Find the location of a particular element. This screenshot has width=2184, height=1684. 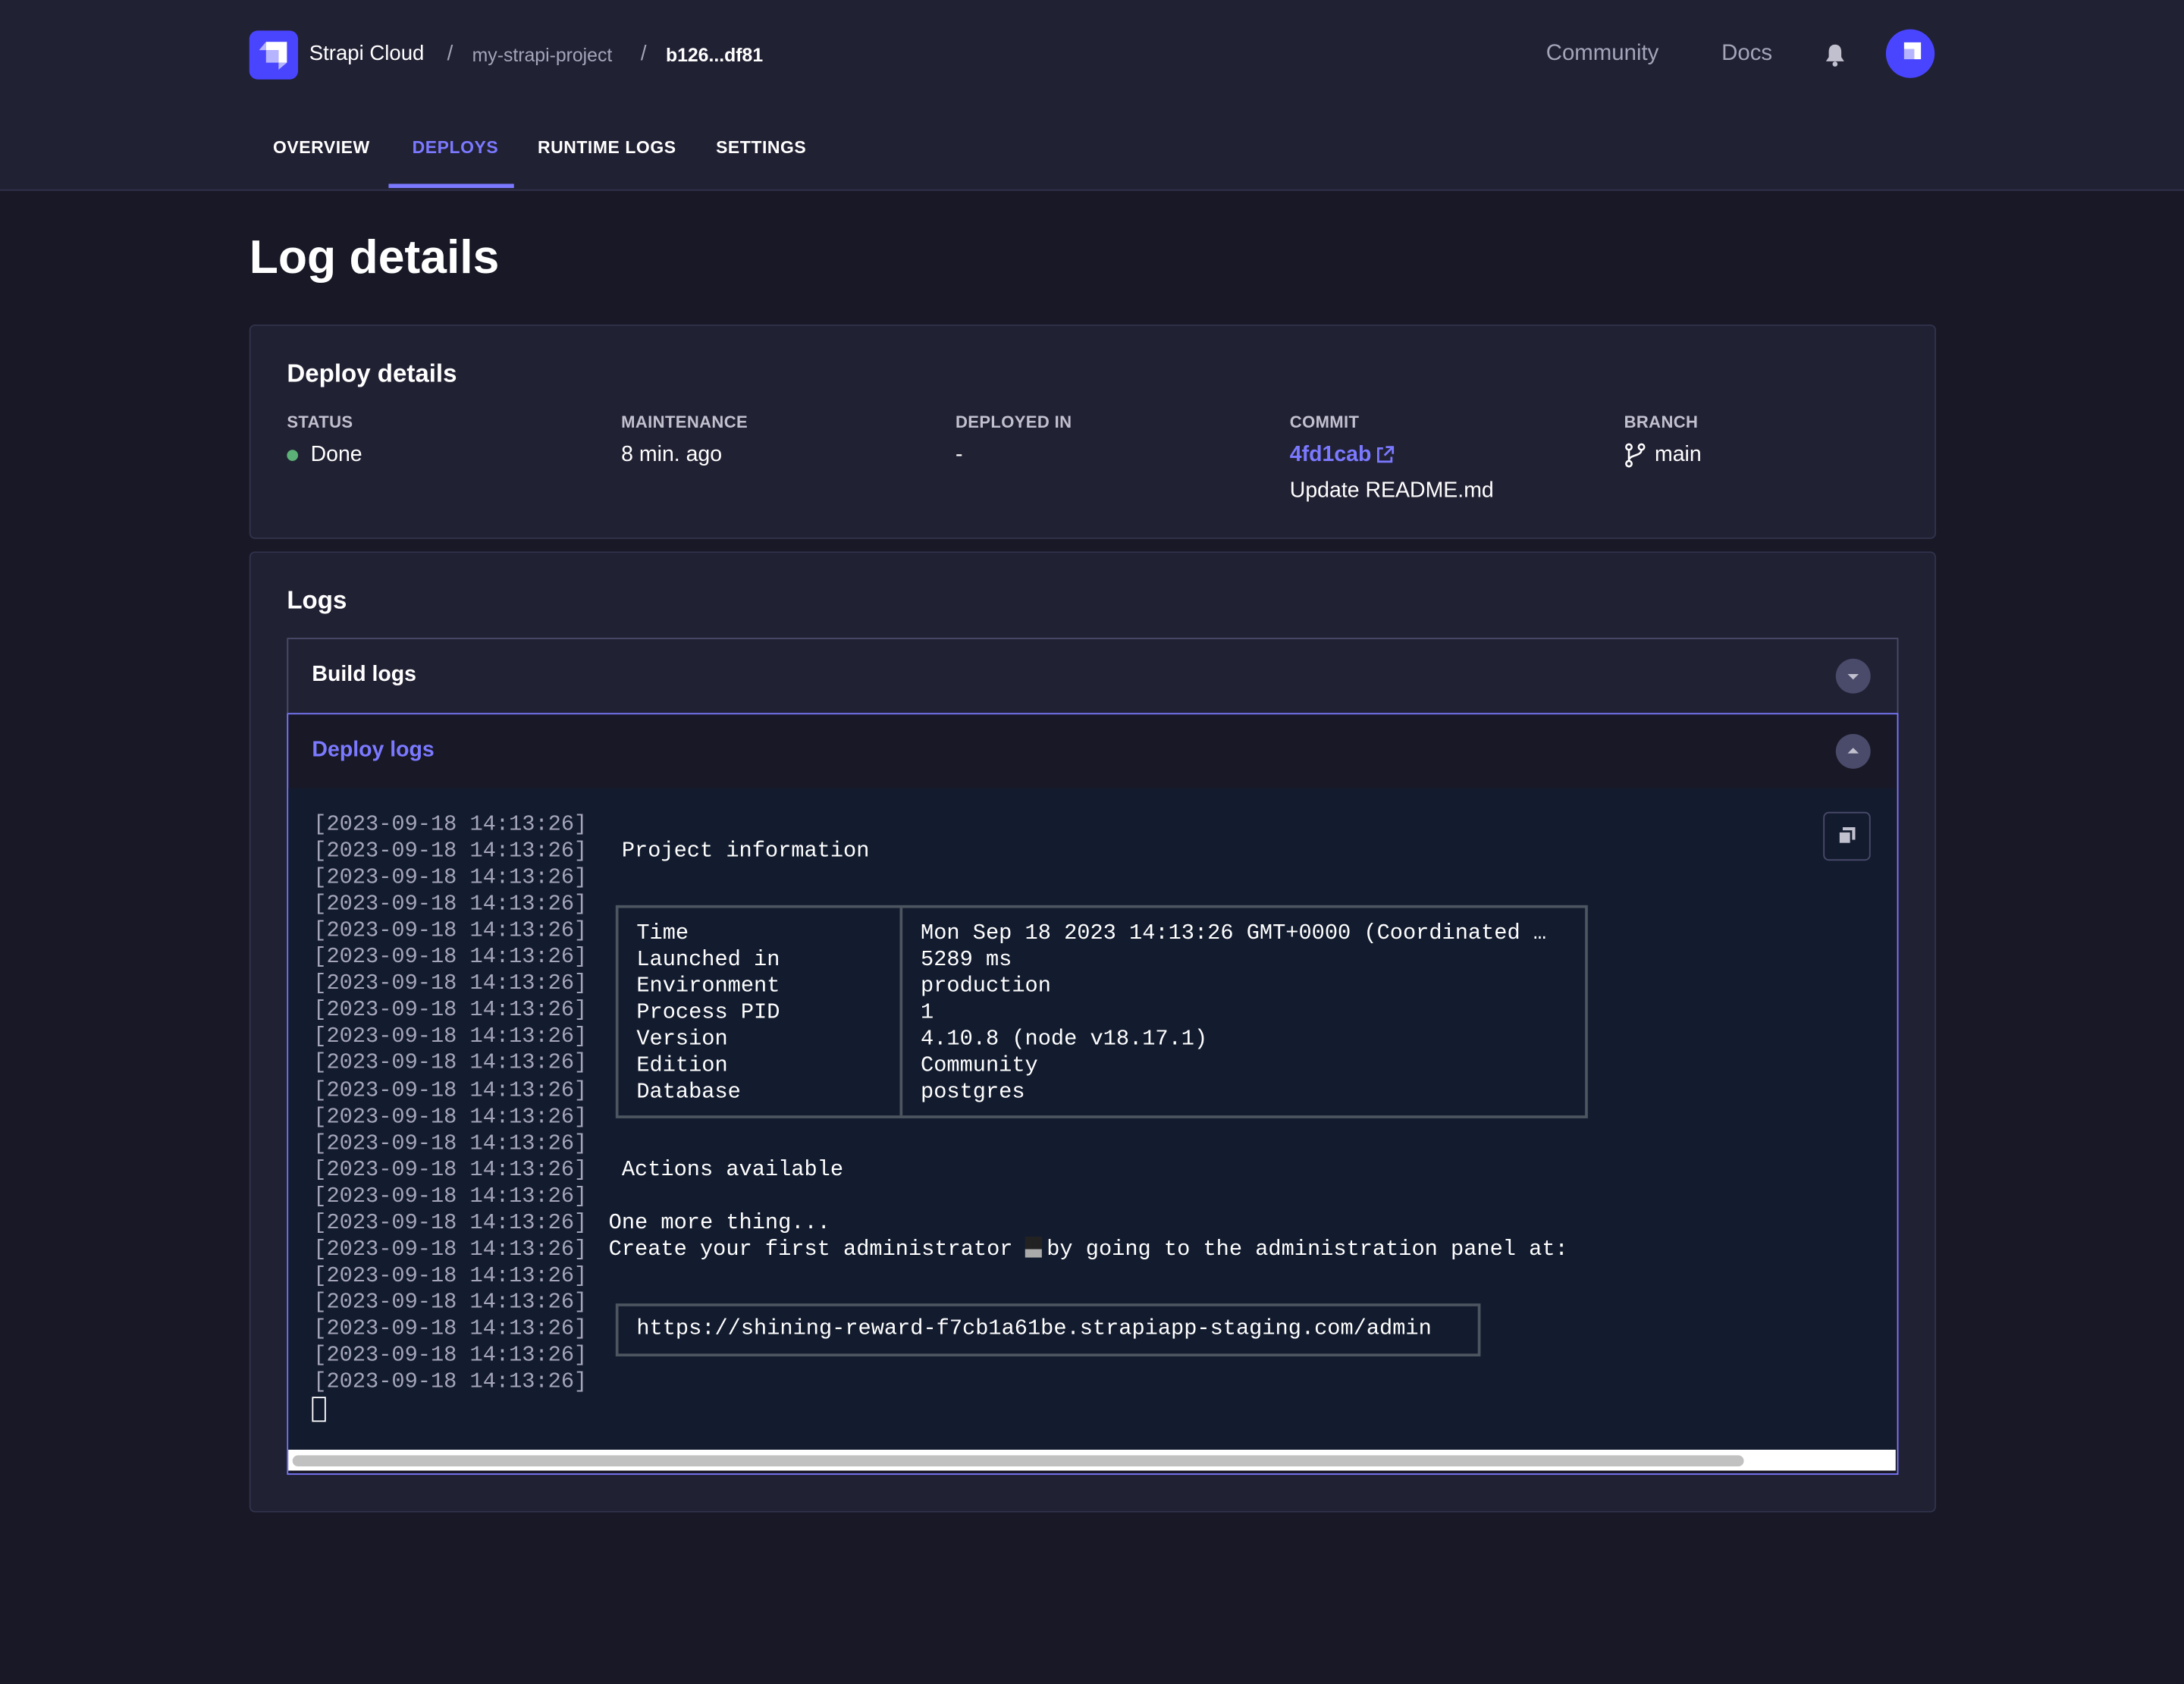

info-value: 1 is located at coordinates (927, 1013).